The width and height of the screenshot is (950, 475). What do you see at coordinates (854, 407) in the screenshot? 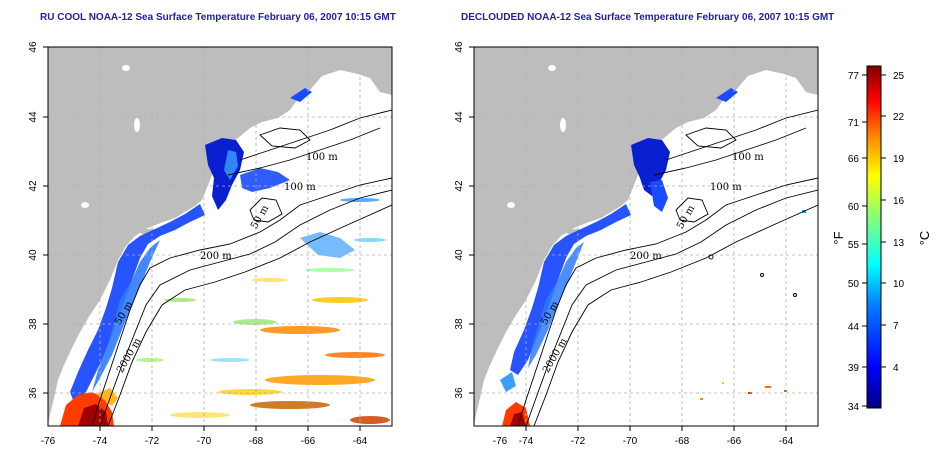
I see `fahrenheit-tick: 34` at bounding box center [854, 407].